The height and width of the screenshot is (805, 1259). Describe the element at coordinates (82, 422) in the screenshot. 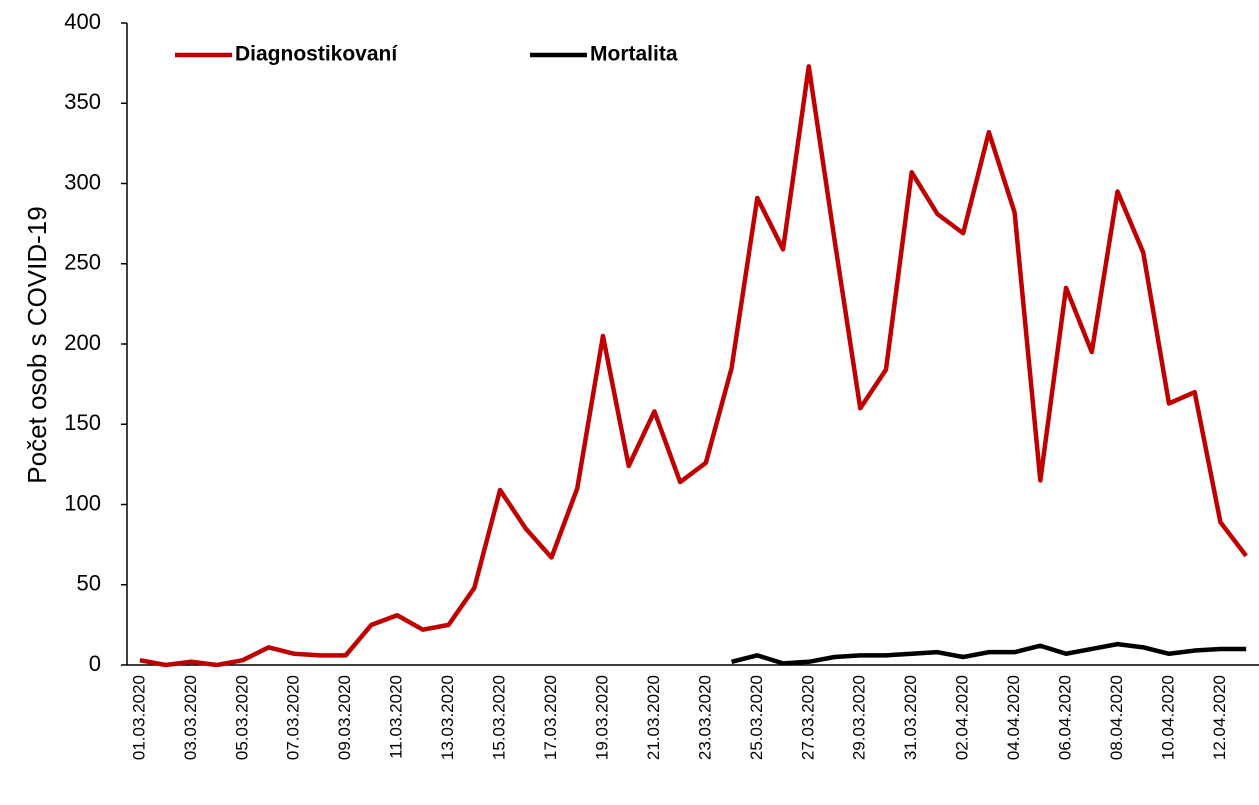

I see `y-tick-label: 150` at that location.